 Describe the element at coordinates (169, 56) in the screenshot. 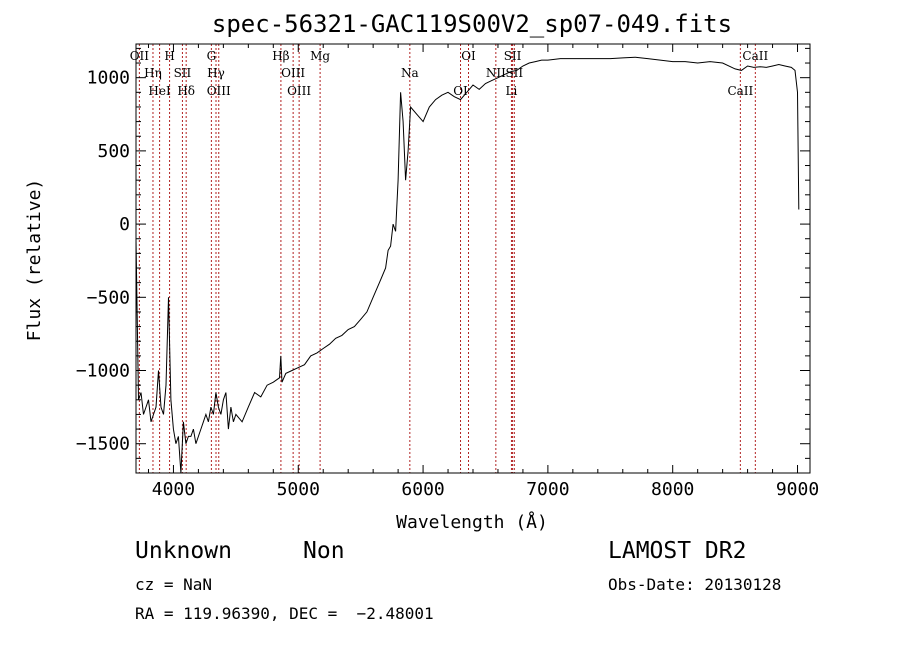

I see `line-label: H` at that location.